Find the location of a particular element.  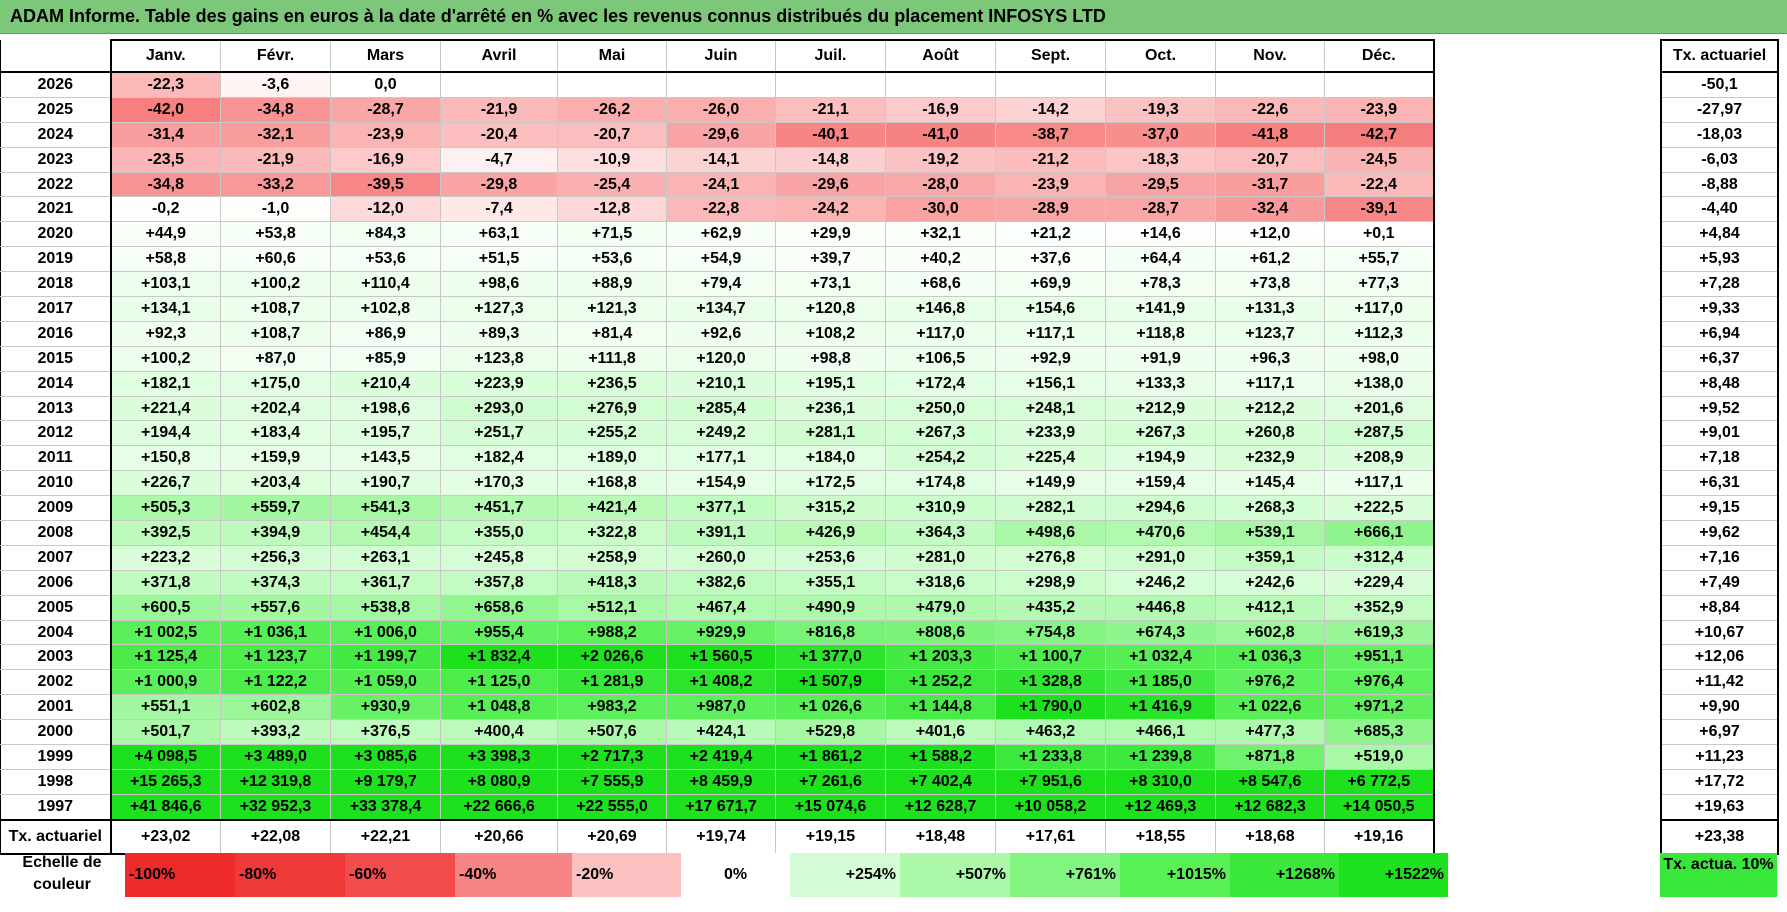

year-label: 1998 is located at coordinates (56, 781).